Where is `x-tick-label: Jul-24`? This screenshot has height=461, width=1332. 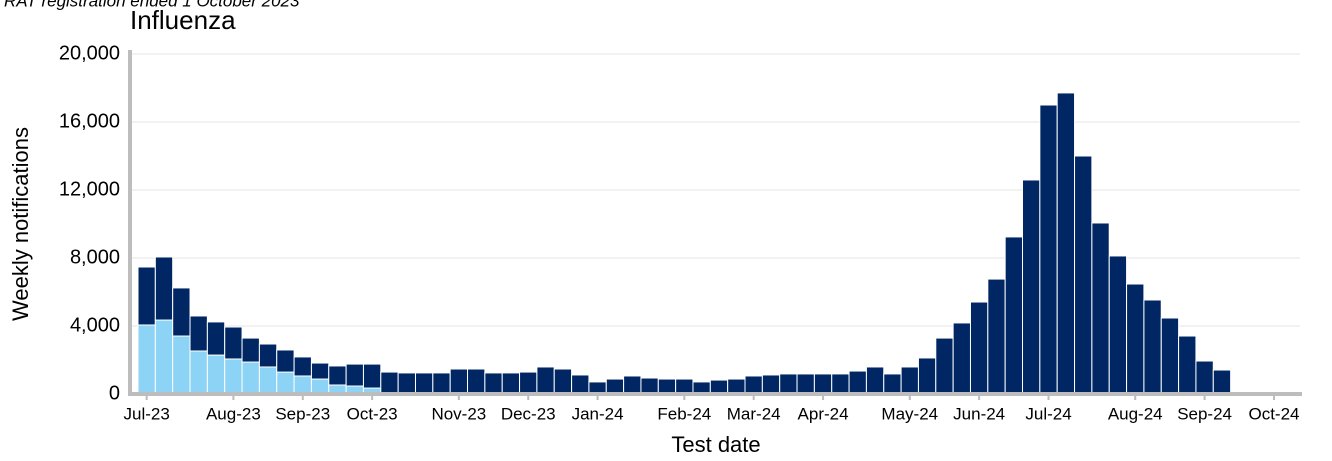 x-tick-label: Jul-24 is located at coordinates (1048, 413).